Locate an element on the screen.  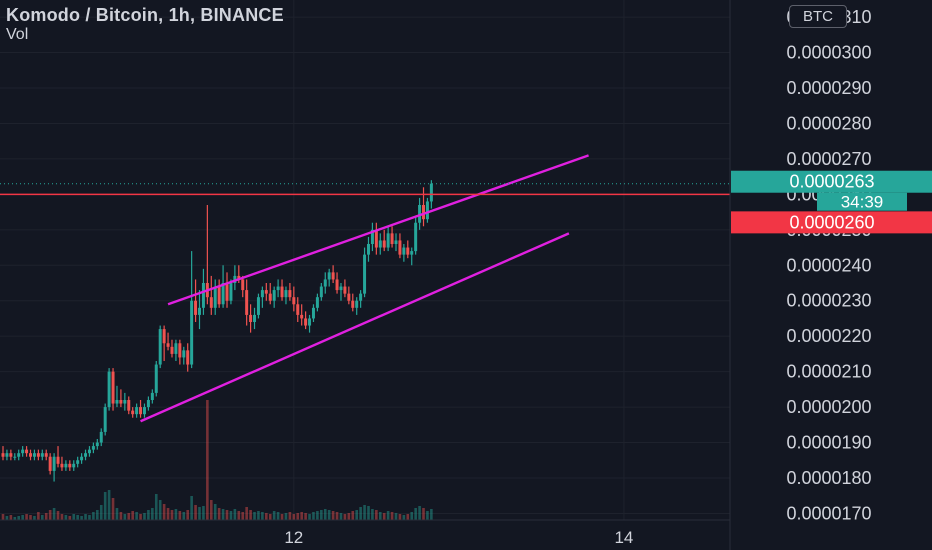
price-tick-label: 0.0000200 is located at coordinates (828, 407).